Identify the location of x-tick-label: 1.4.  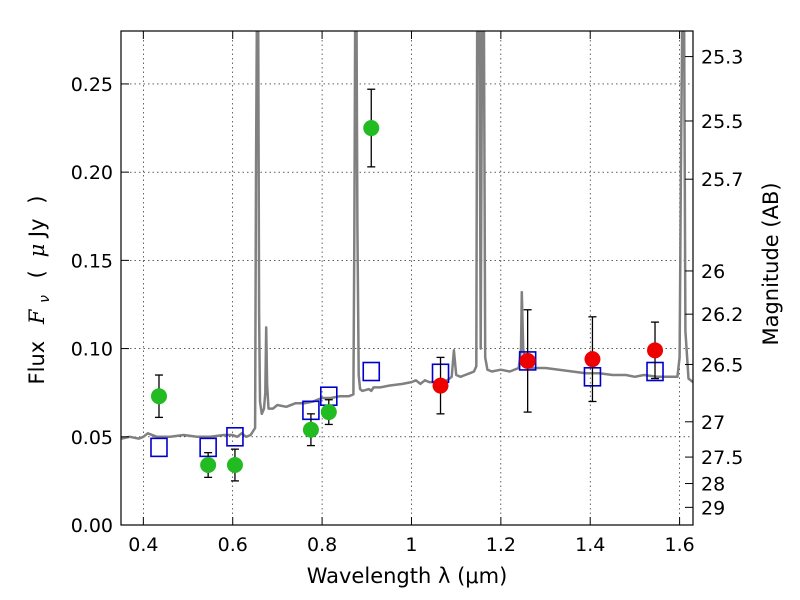
(590, 545).